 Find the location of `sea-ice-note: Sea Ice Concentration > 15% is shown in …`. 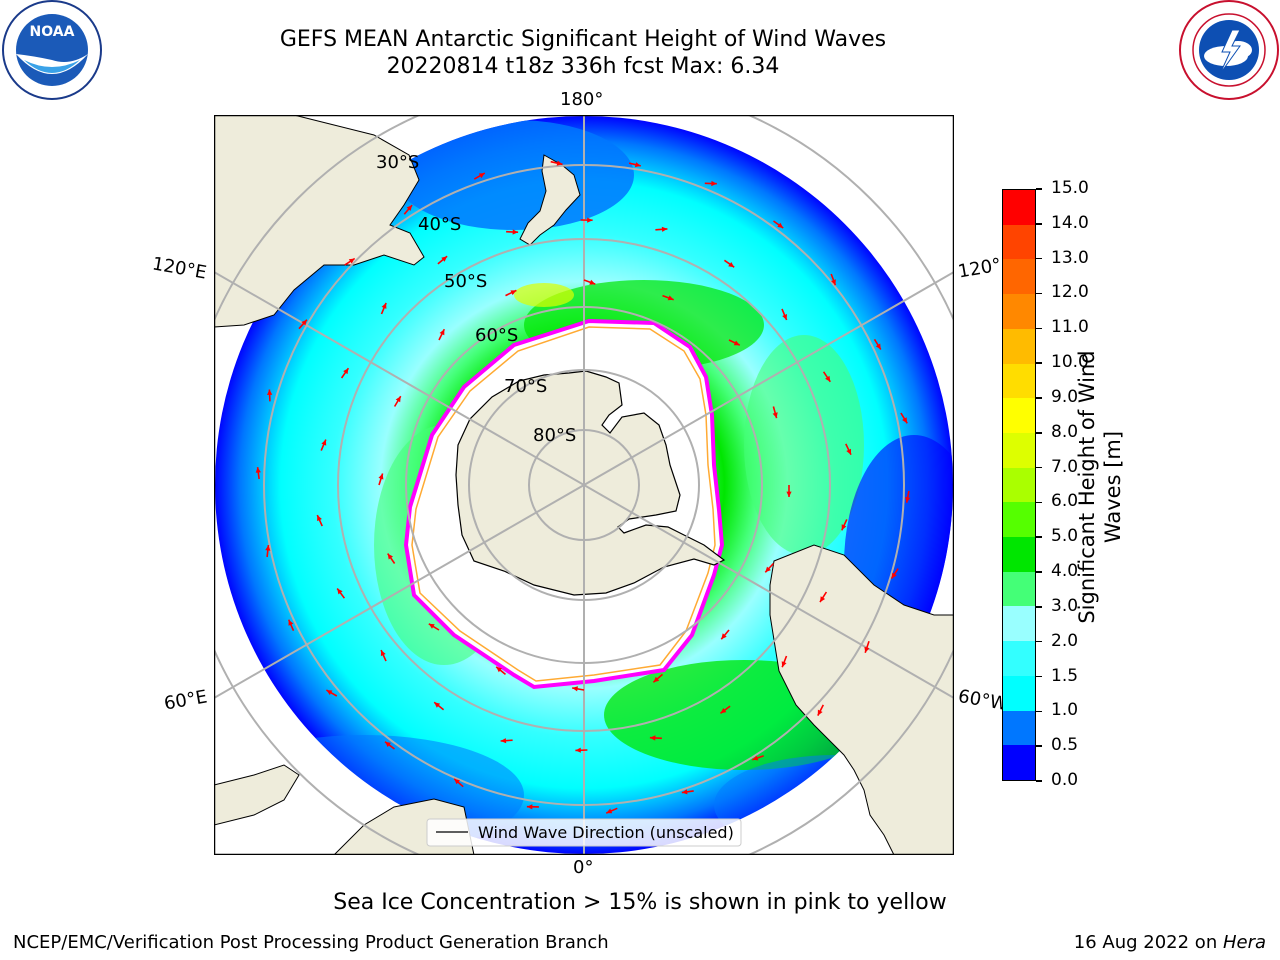

sea-ice-note: Sea Ice Concentration > 15% is shown in … is located at coordinates (640, 902).